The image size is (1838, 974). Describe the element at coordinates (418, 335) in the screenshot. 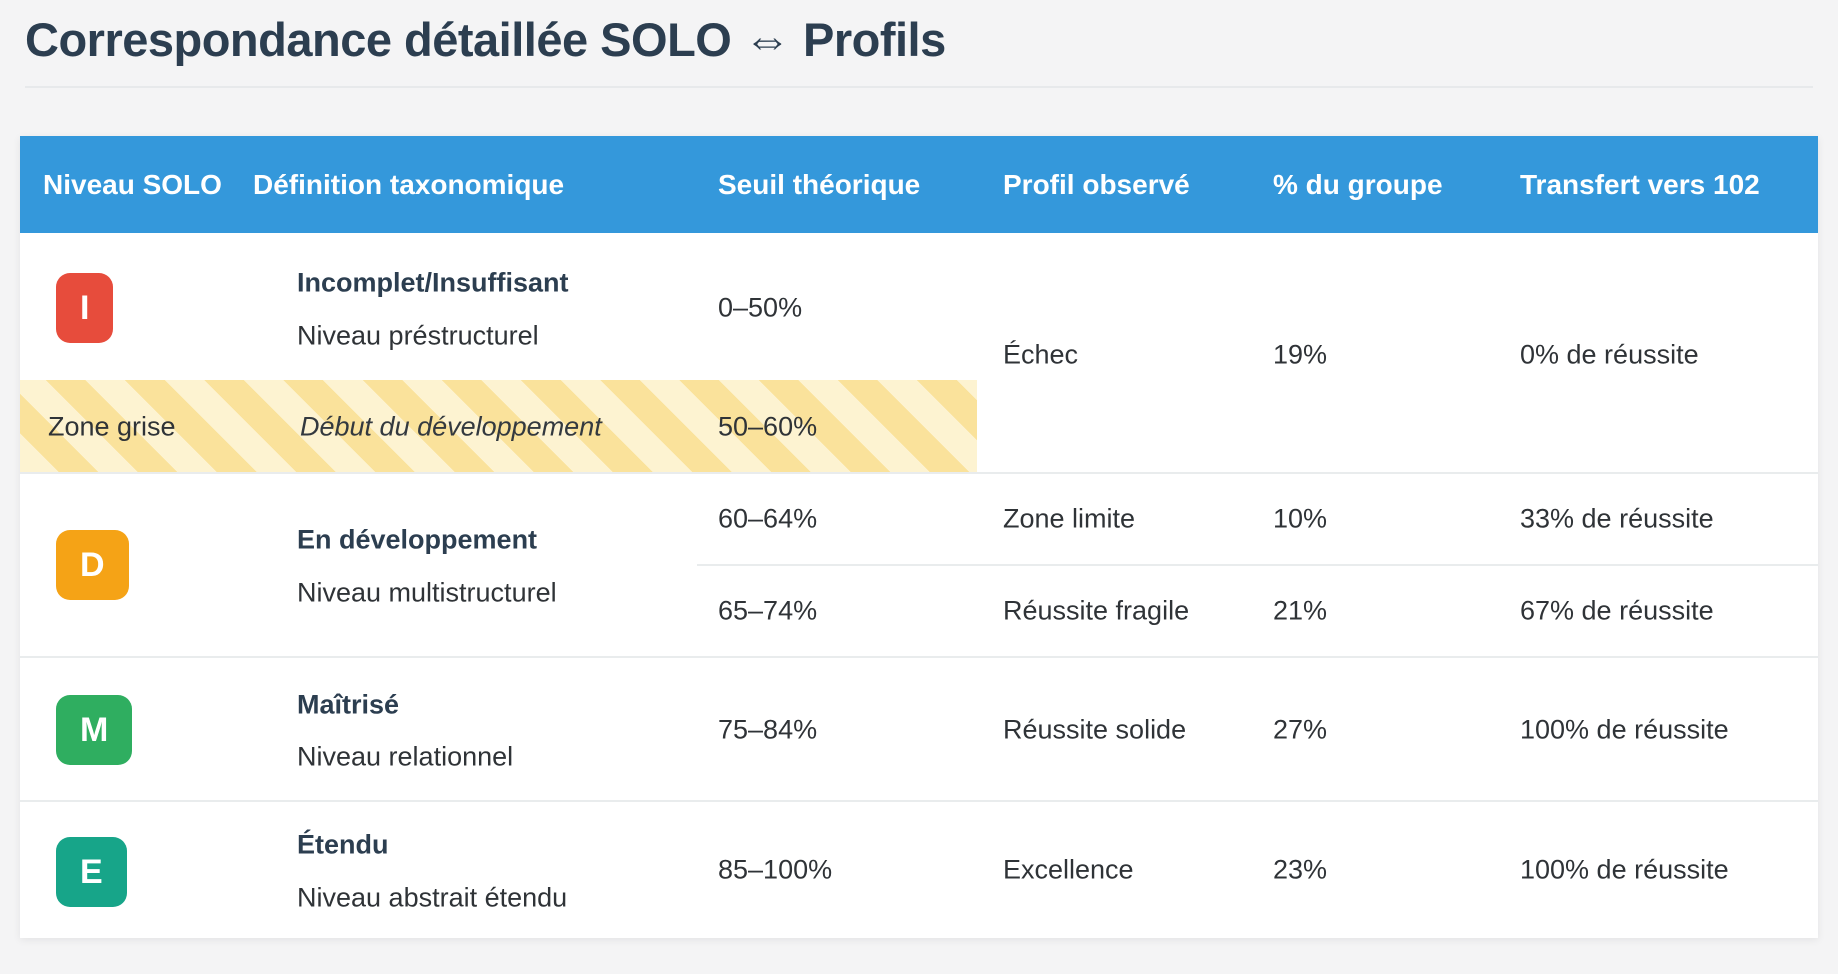

I see `level-taxonomy: Niveau préstructurel` at that location.